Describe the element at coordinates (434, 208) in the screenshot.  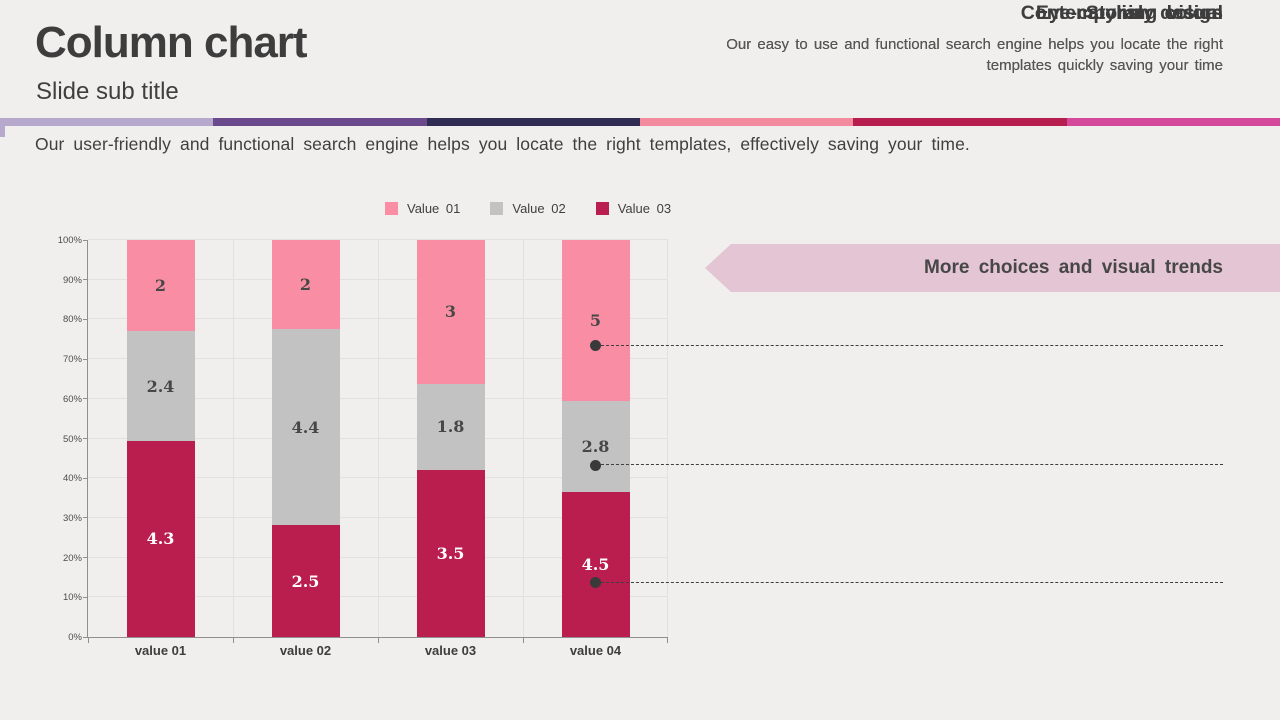
I see `legend-label: Value 01` at that location.